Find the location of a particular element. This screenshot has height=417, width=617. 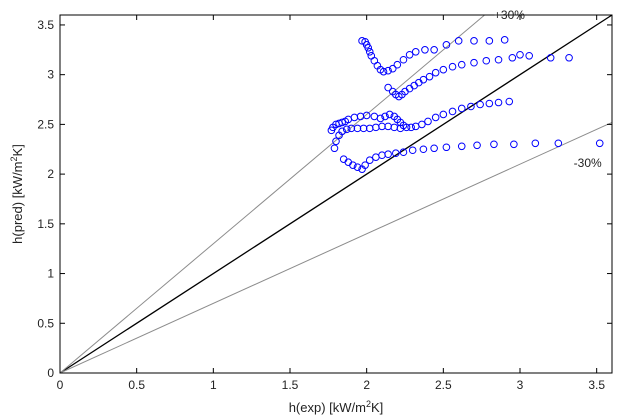

x-axis-label-part: h(exp) [kW/m is located at coordinates (327, 407).